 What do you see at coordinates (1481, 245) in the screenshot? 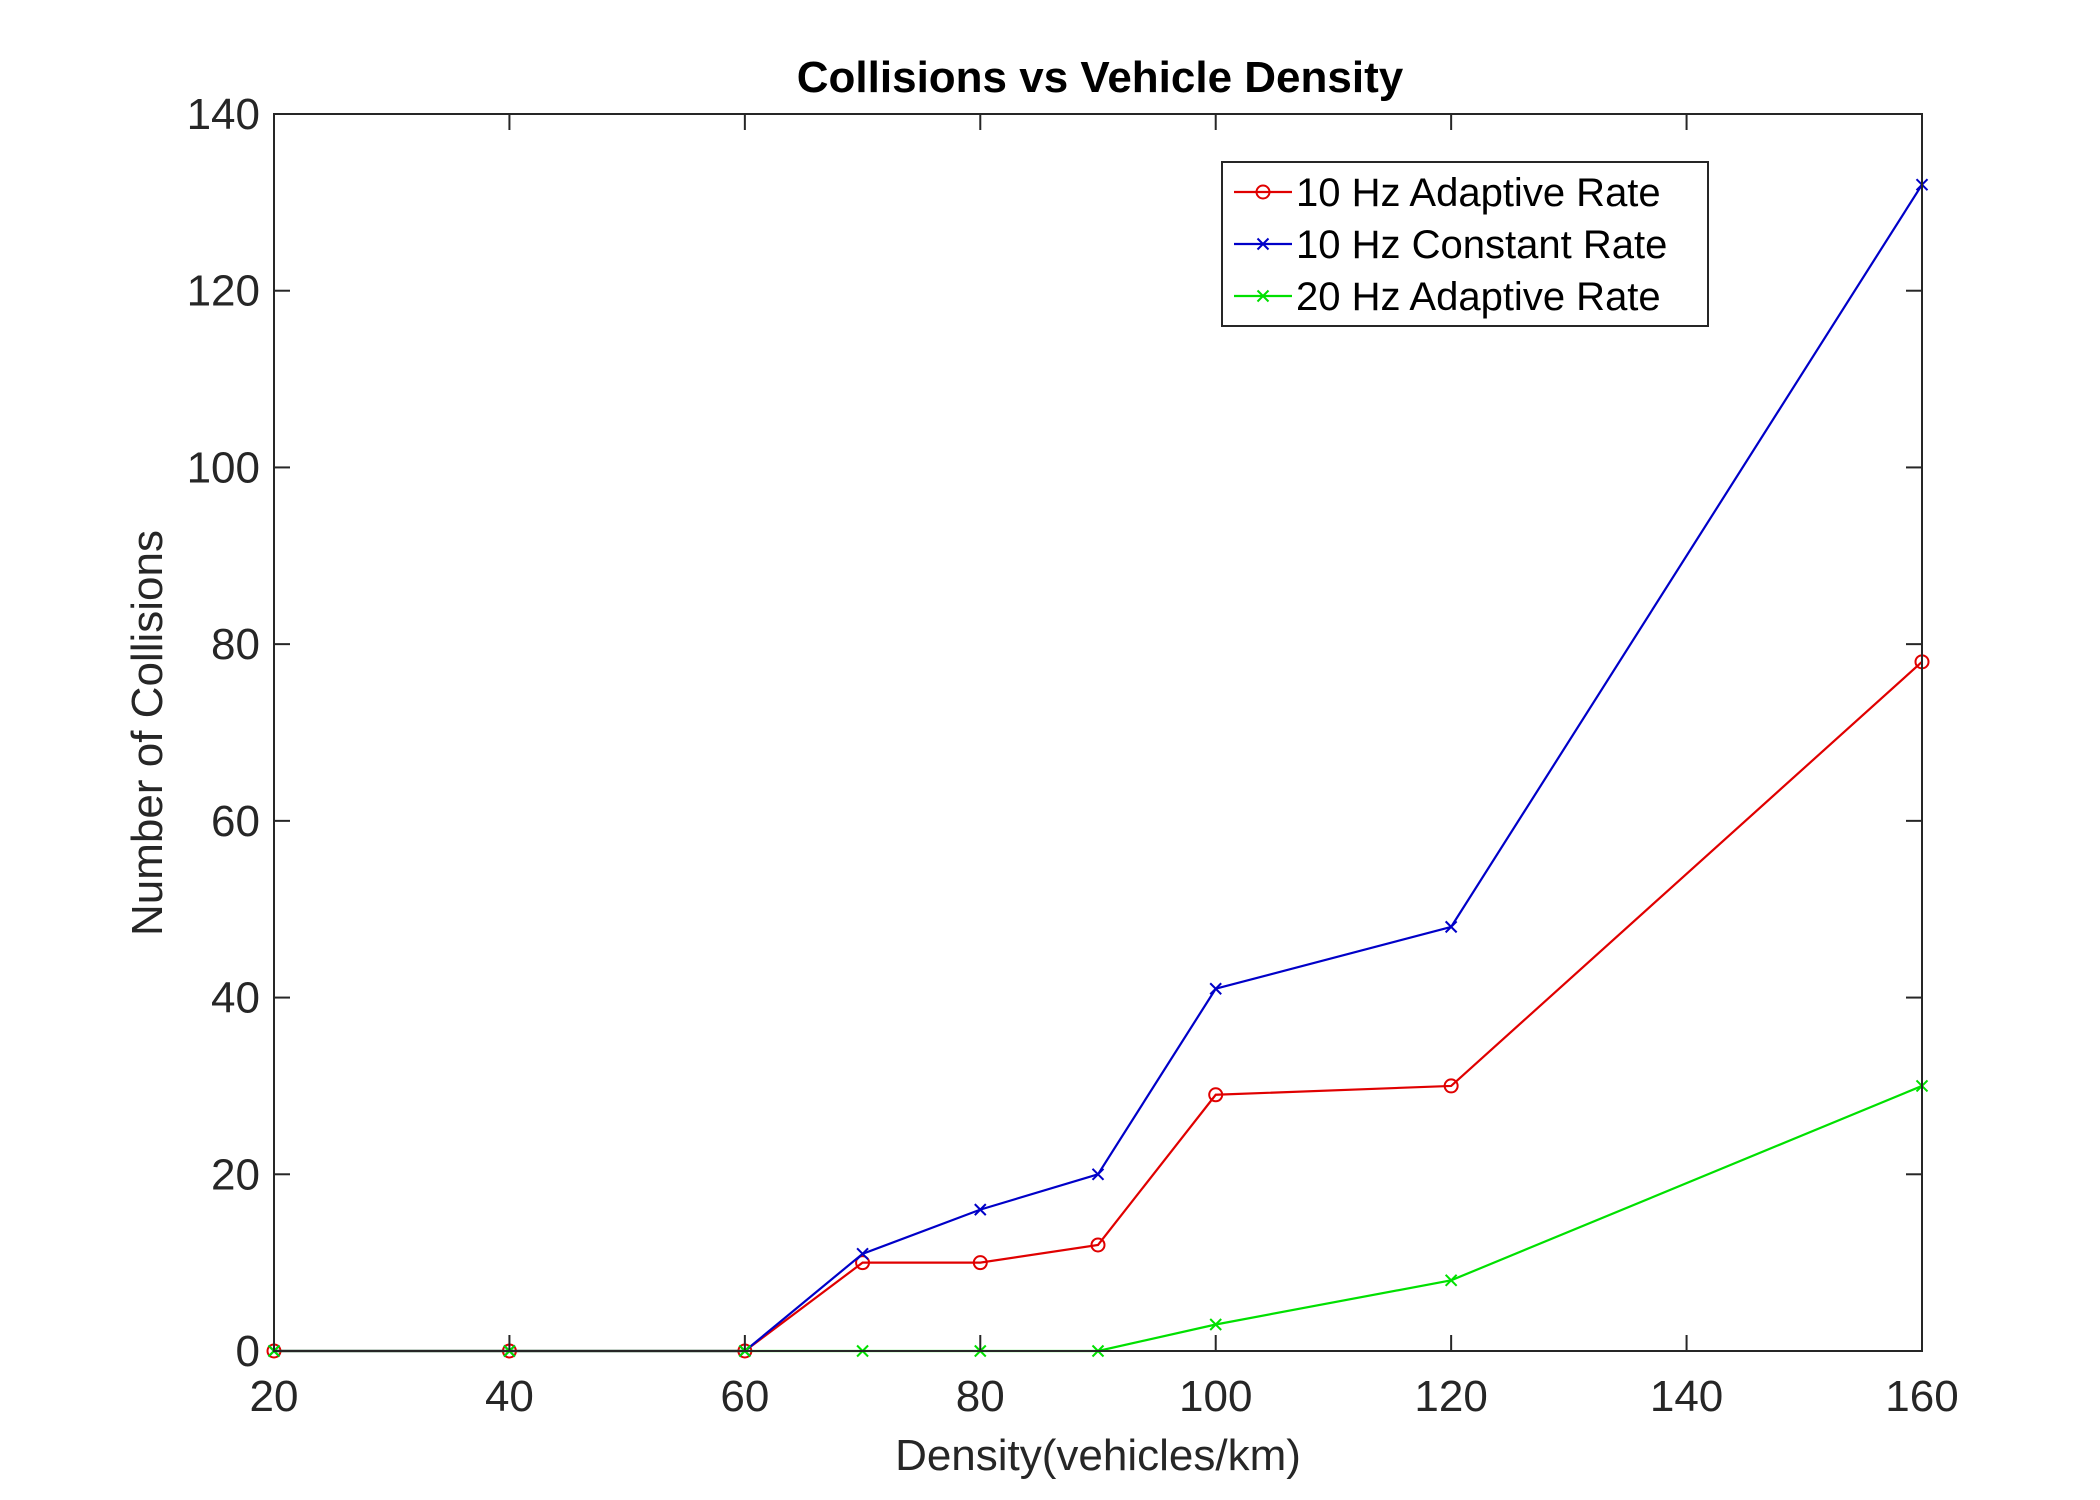
I see `legend-label: 10 Hz Constant Rate` at bounding box center [1481, 245].